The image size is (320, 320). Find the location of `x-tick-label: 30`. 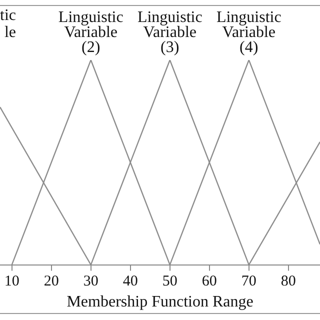

x-tick-label: 30 is located at coordinates (90, 282).